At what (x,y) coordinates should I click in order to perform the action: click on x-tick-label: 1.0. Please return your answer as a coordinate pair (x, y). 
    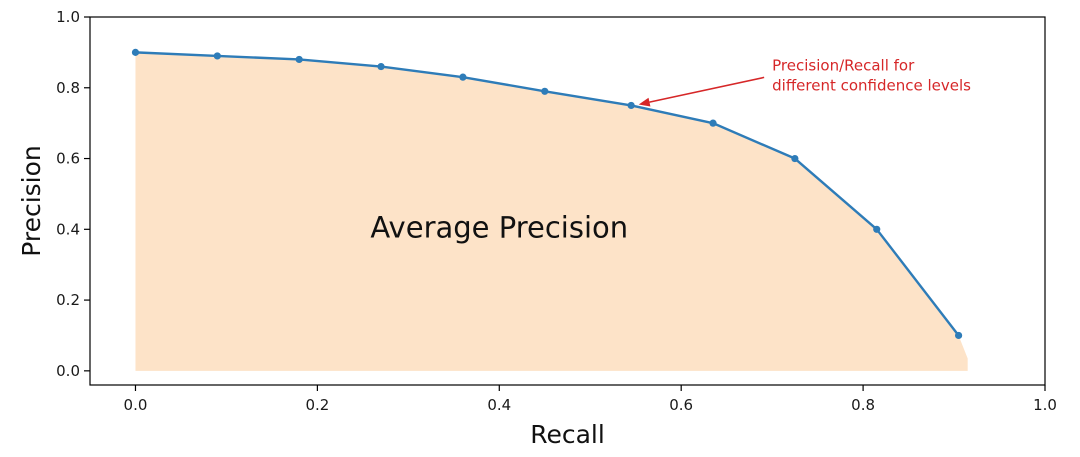
    Looking at the image, I should click on (1045, 405).